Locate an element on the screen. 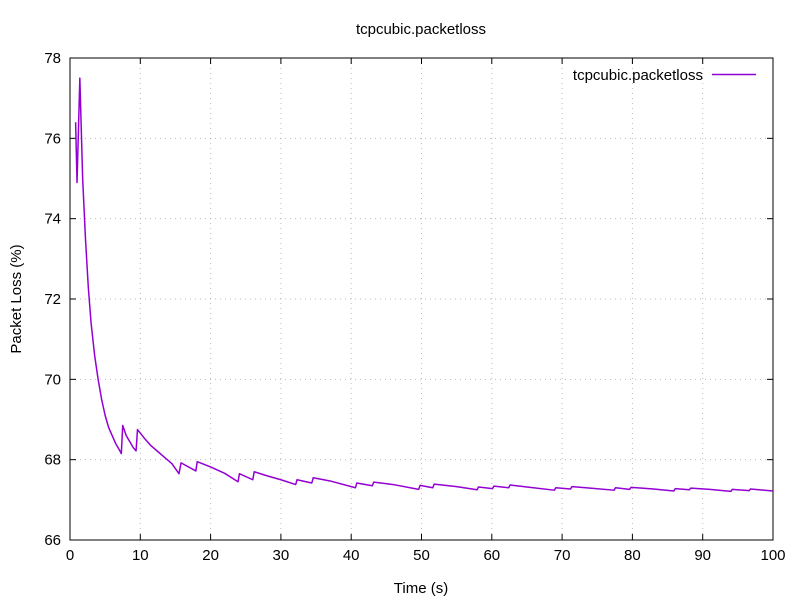 The width and height of the screenshot is (800, 600). x-tick-label: 80 is located at coordinates (632, 555).